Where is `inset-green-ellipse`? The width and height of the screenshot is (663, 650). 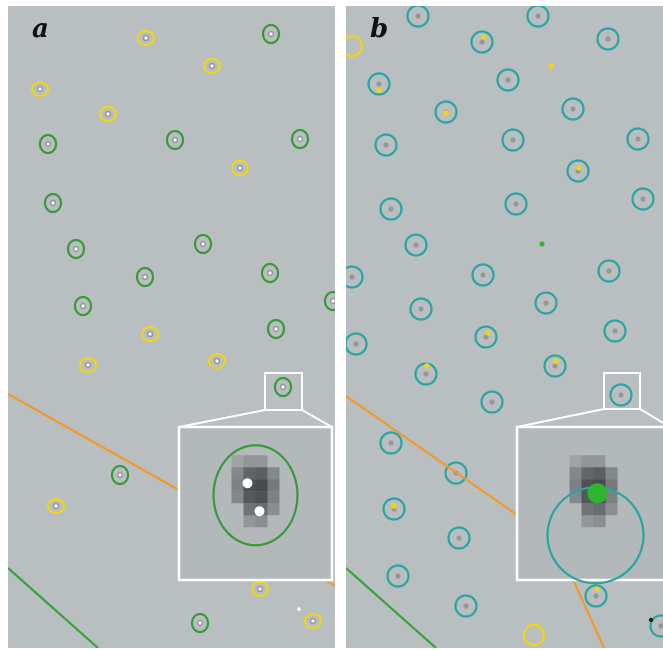
inset-green-ellipse is located at coordinates (255, 495).